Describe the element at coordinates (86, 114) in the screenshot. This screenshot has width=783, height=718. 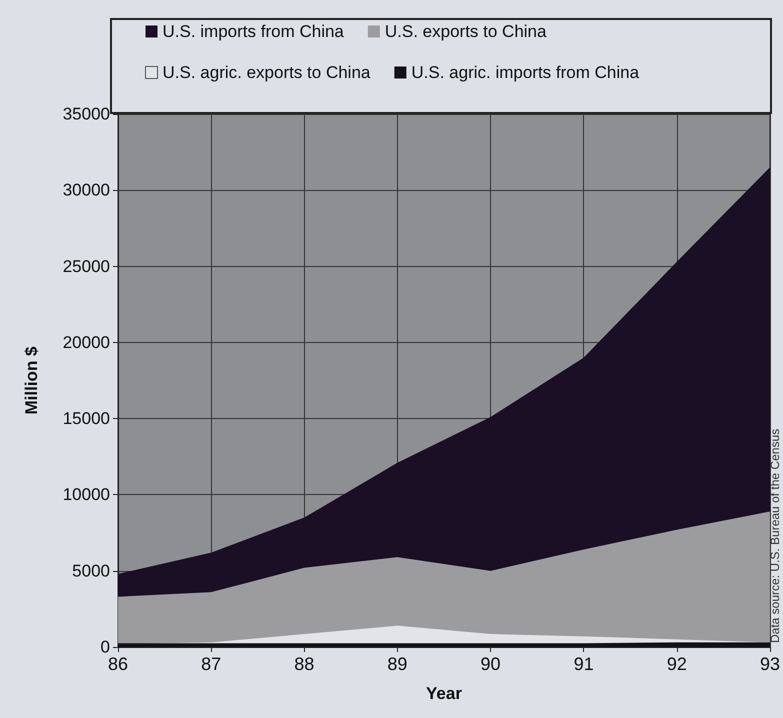
I see `y-tick-label: 35000` at that location.